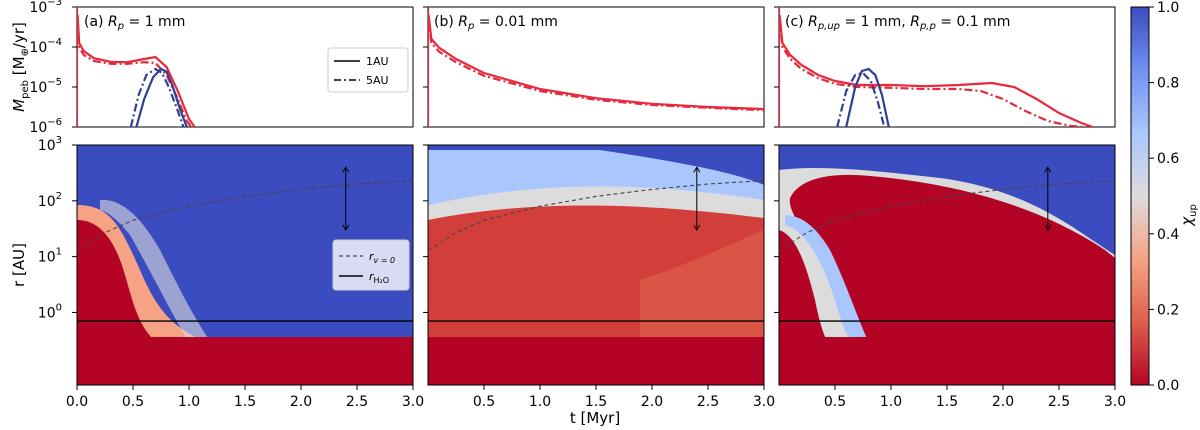 Image resolution: width=1200 pixels, height=430 pixels. Describe the element at coordinates (702, 287) in the screenshot. I see `heatmap-b-light-corner` at that location.